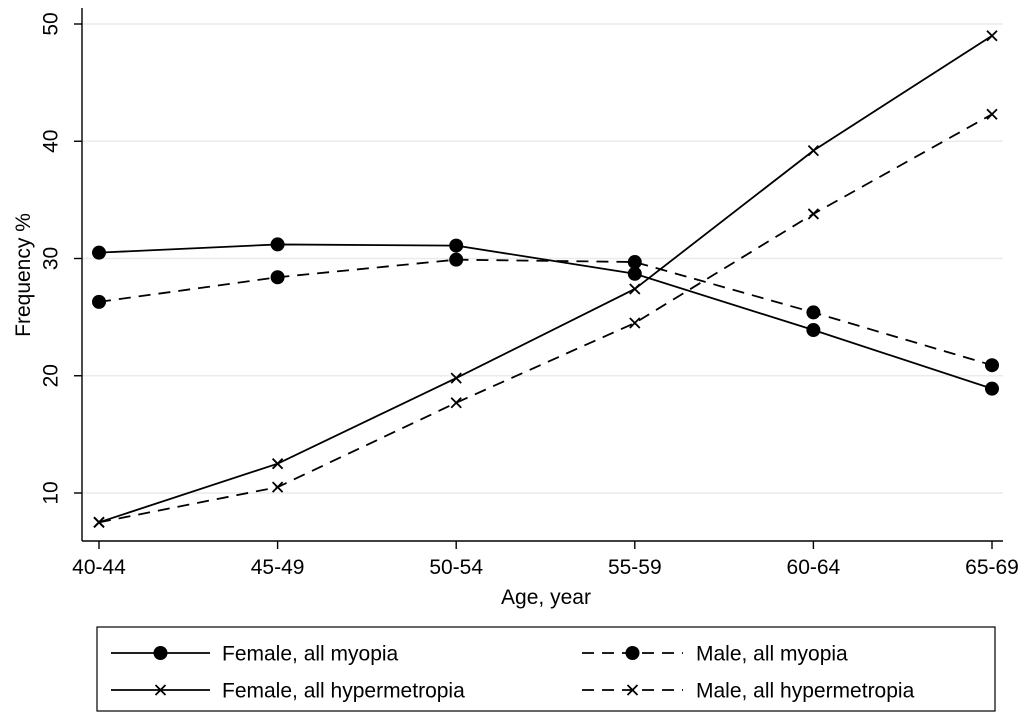  I want to click on legend-label-male-all-hypermetropia: Male, all hypermetropia, so click(805, 690).